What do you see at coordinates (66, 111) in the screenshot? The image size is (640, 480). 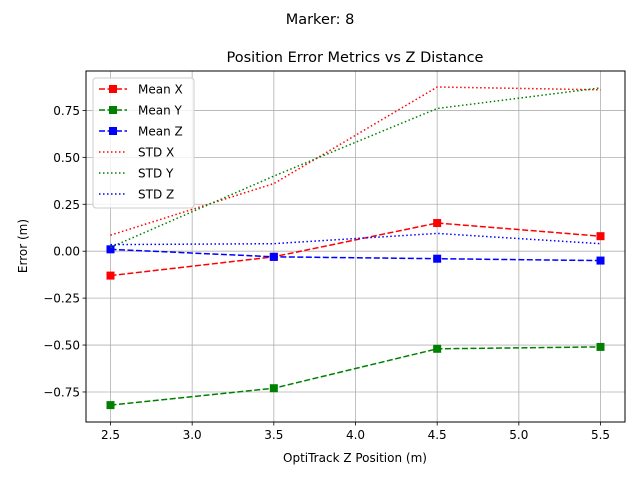 I see `y-tick-label: 0.75` at bounding box center [66, 111].